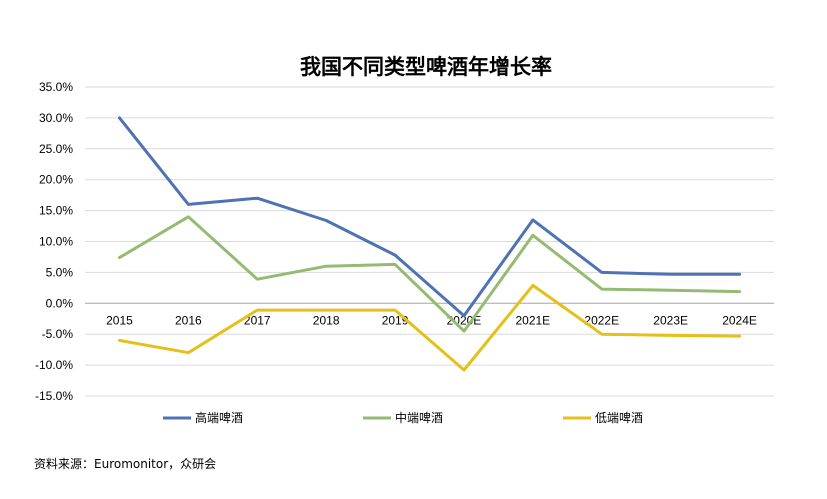  What do you see at coordinates (56, 211) in the screenshot?
I see `y-tick-label: 15.0%` at bounding box center [56, 211].